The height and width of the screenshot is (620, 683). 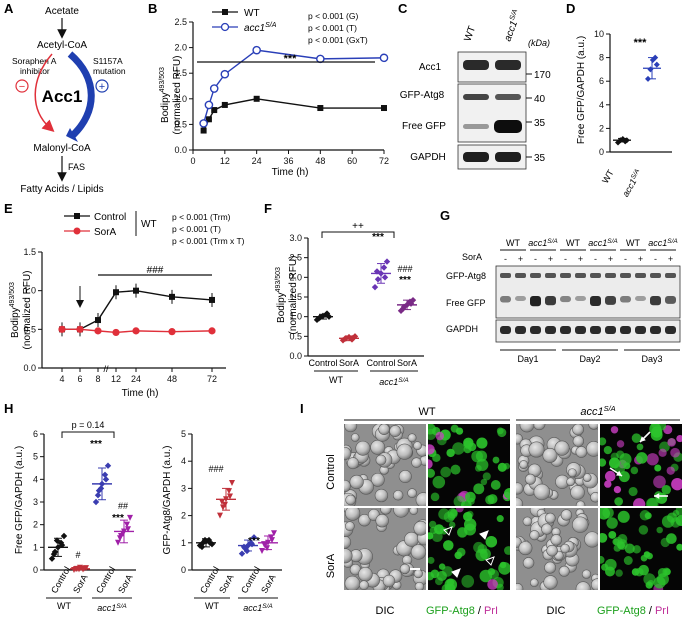 I want to click on g-col-header-1: acc1S/A, so click(x=543, y=243).